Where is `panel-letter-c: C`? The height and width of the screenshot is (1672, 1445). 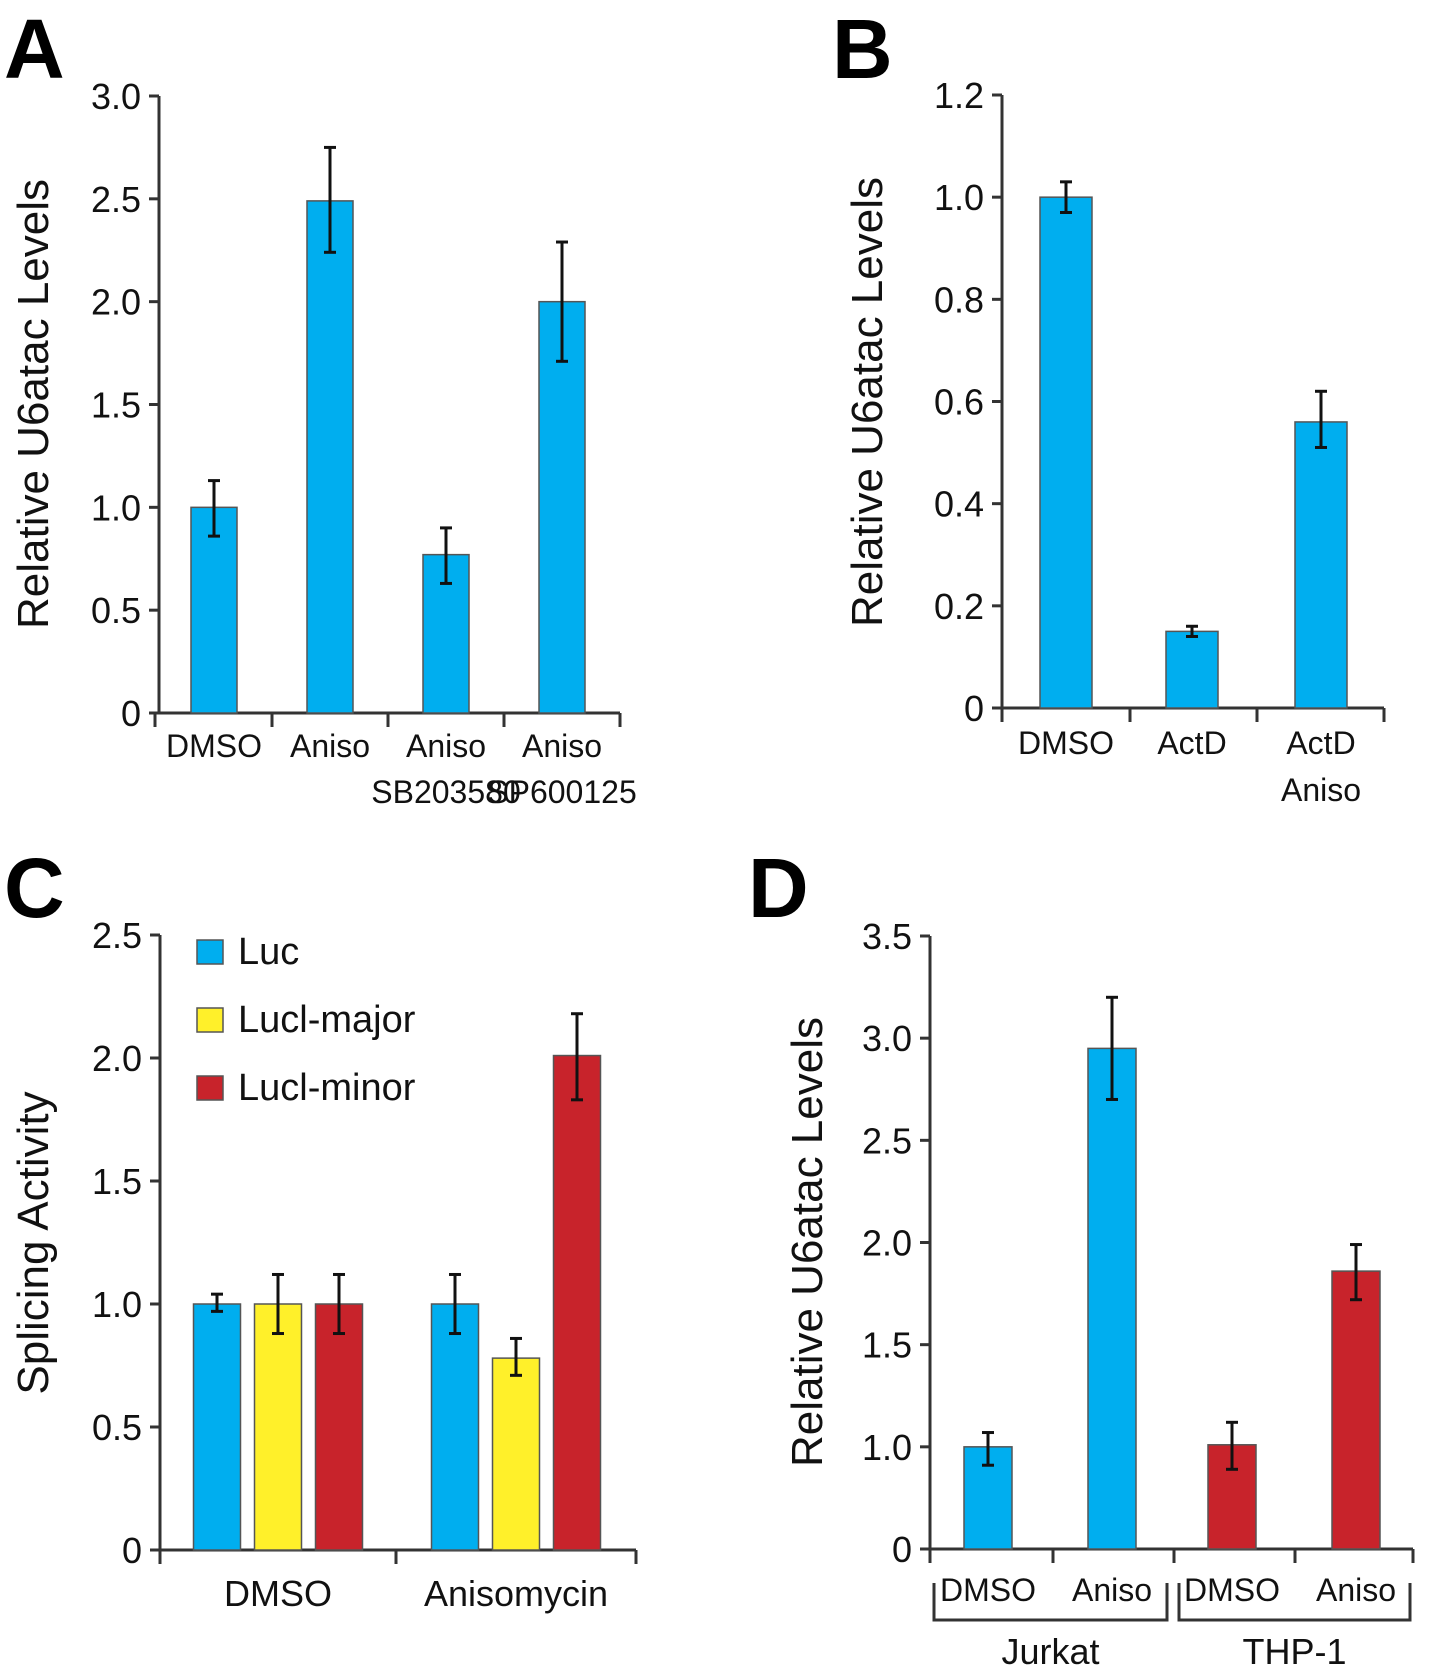
panel-letter-c: C is located at coordinates (34, 888).